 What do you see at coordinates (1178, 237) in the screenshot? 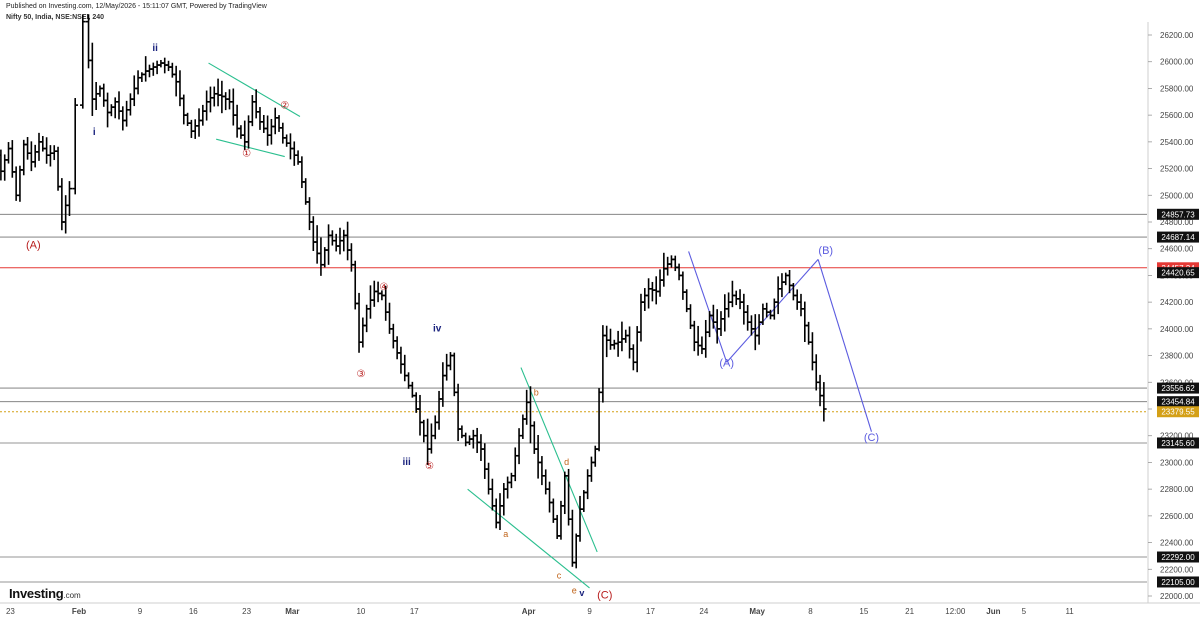
I see `svg-text: 24687.14` at bounding box center [1178, 237].